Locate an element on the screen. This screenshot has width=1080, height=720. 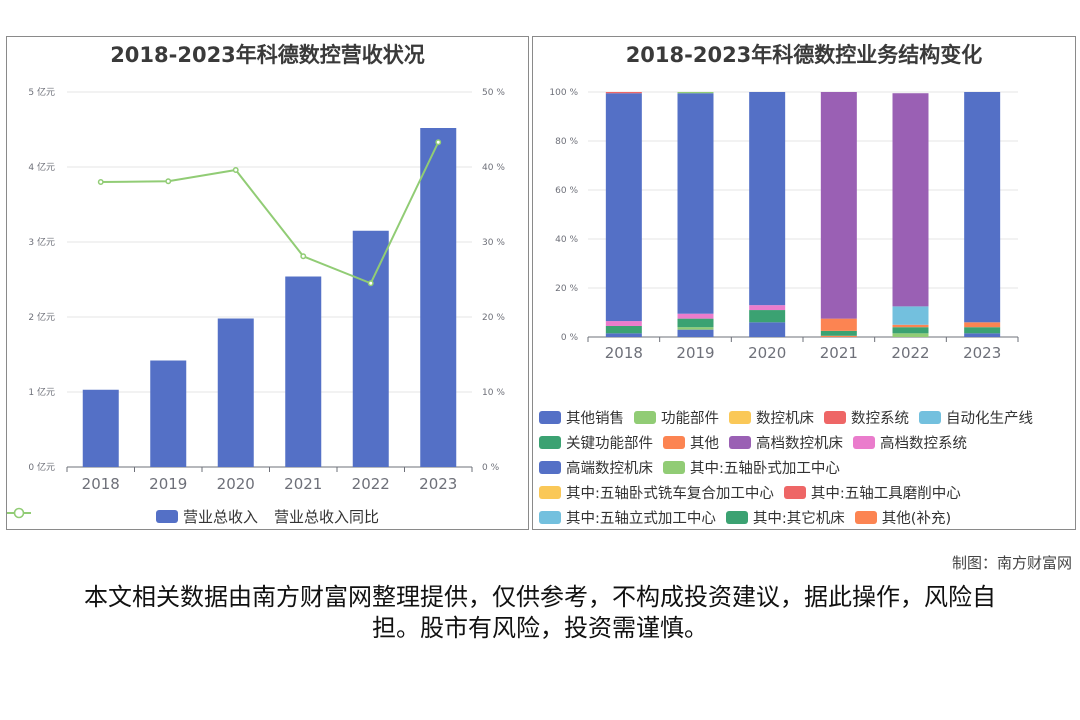
y-right-tick-label: 30 % is located at coordinates (493, 243).